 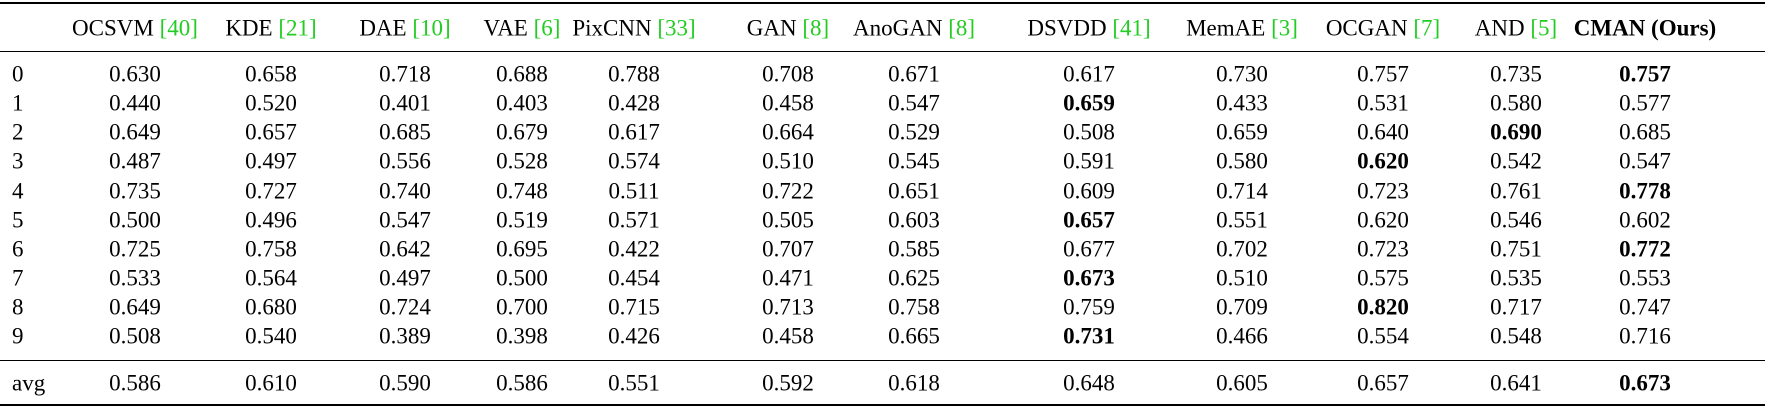 I want to click on cell-value: 0.403, so click(x=522, y=103).